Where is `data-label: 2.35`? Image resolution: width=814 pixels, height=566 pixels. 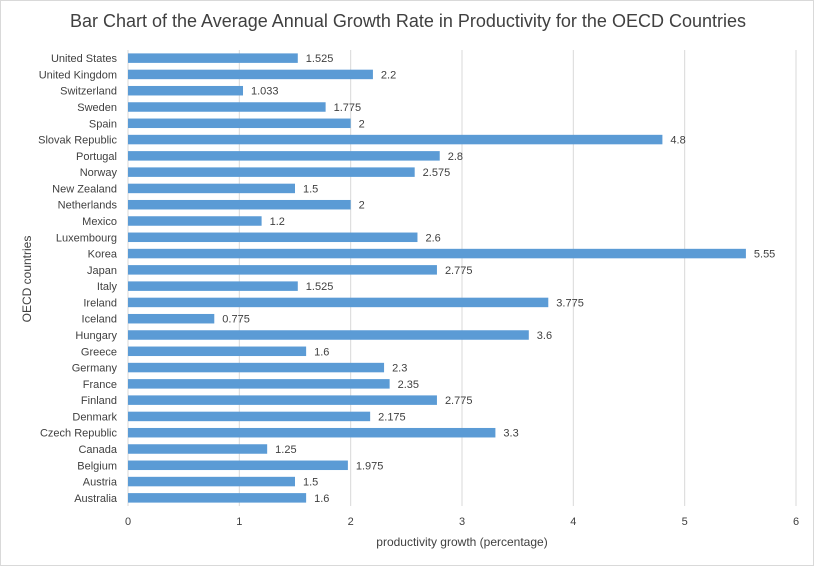
data-label: 2.35 is located at coordinates (408, 385).